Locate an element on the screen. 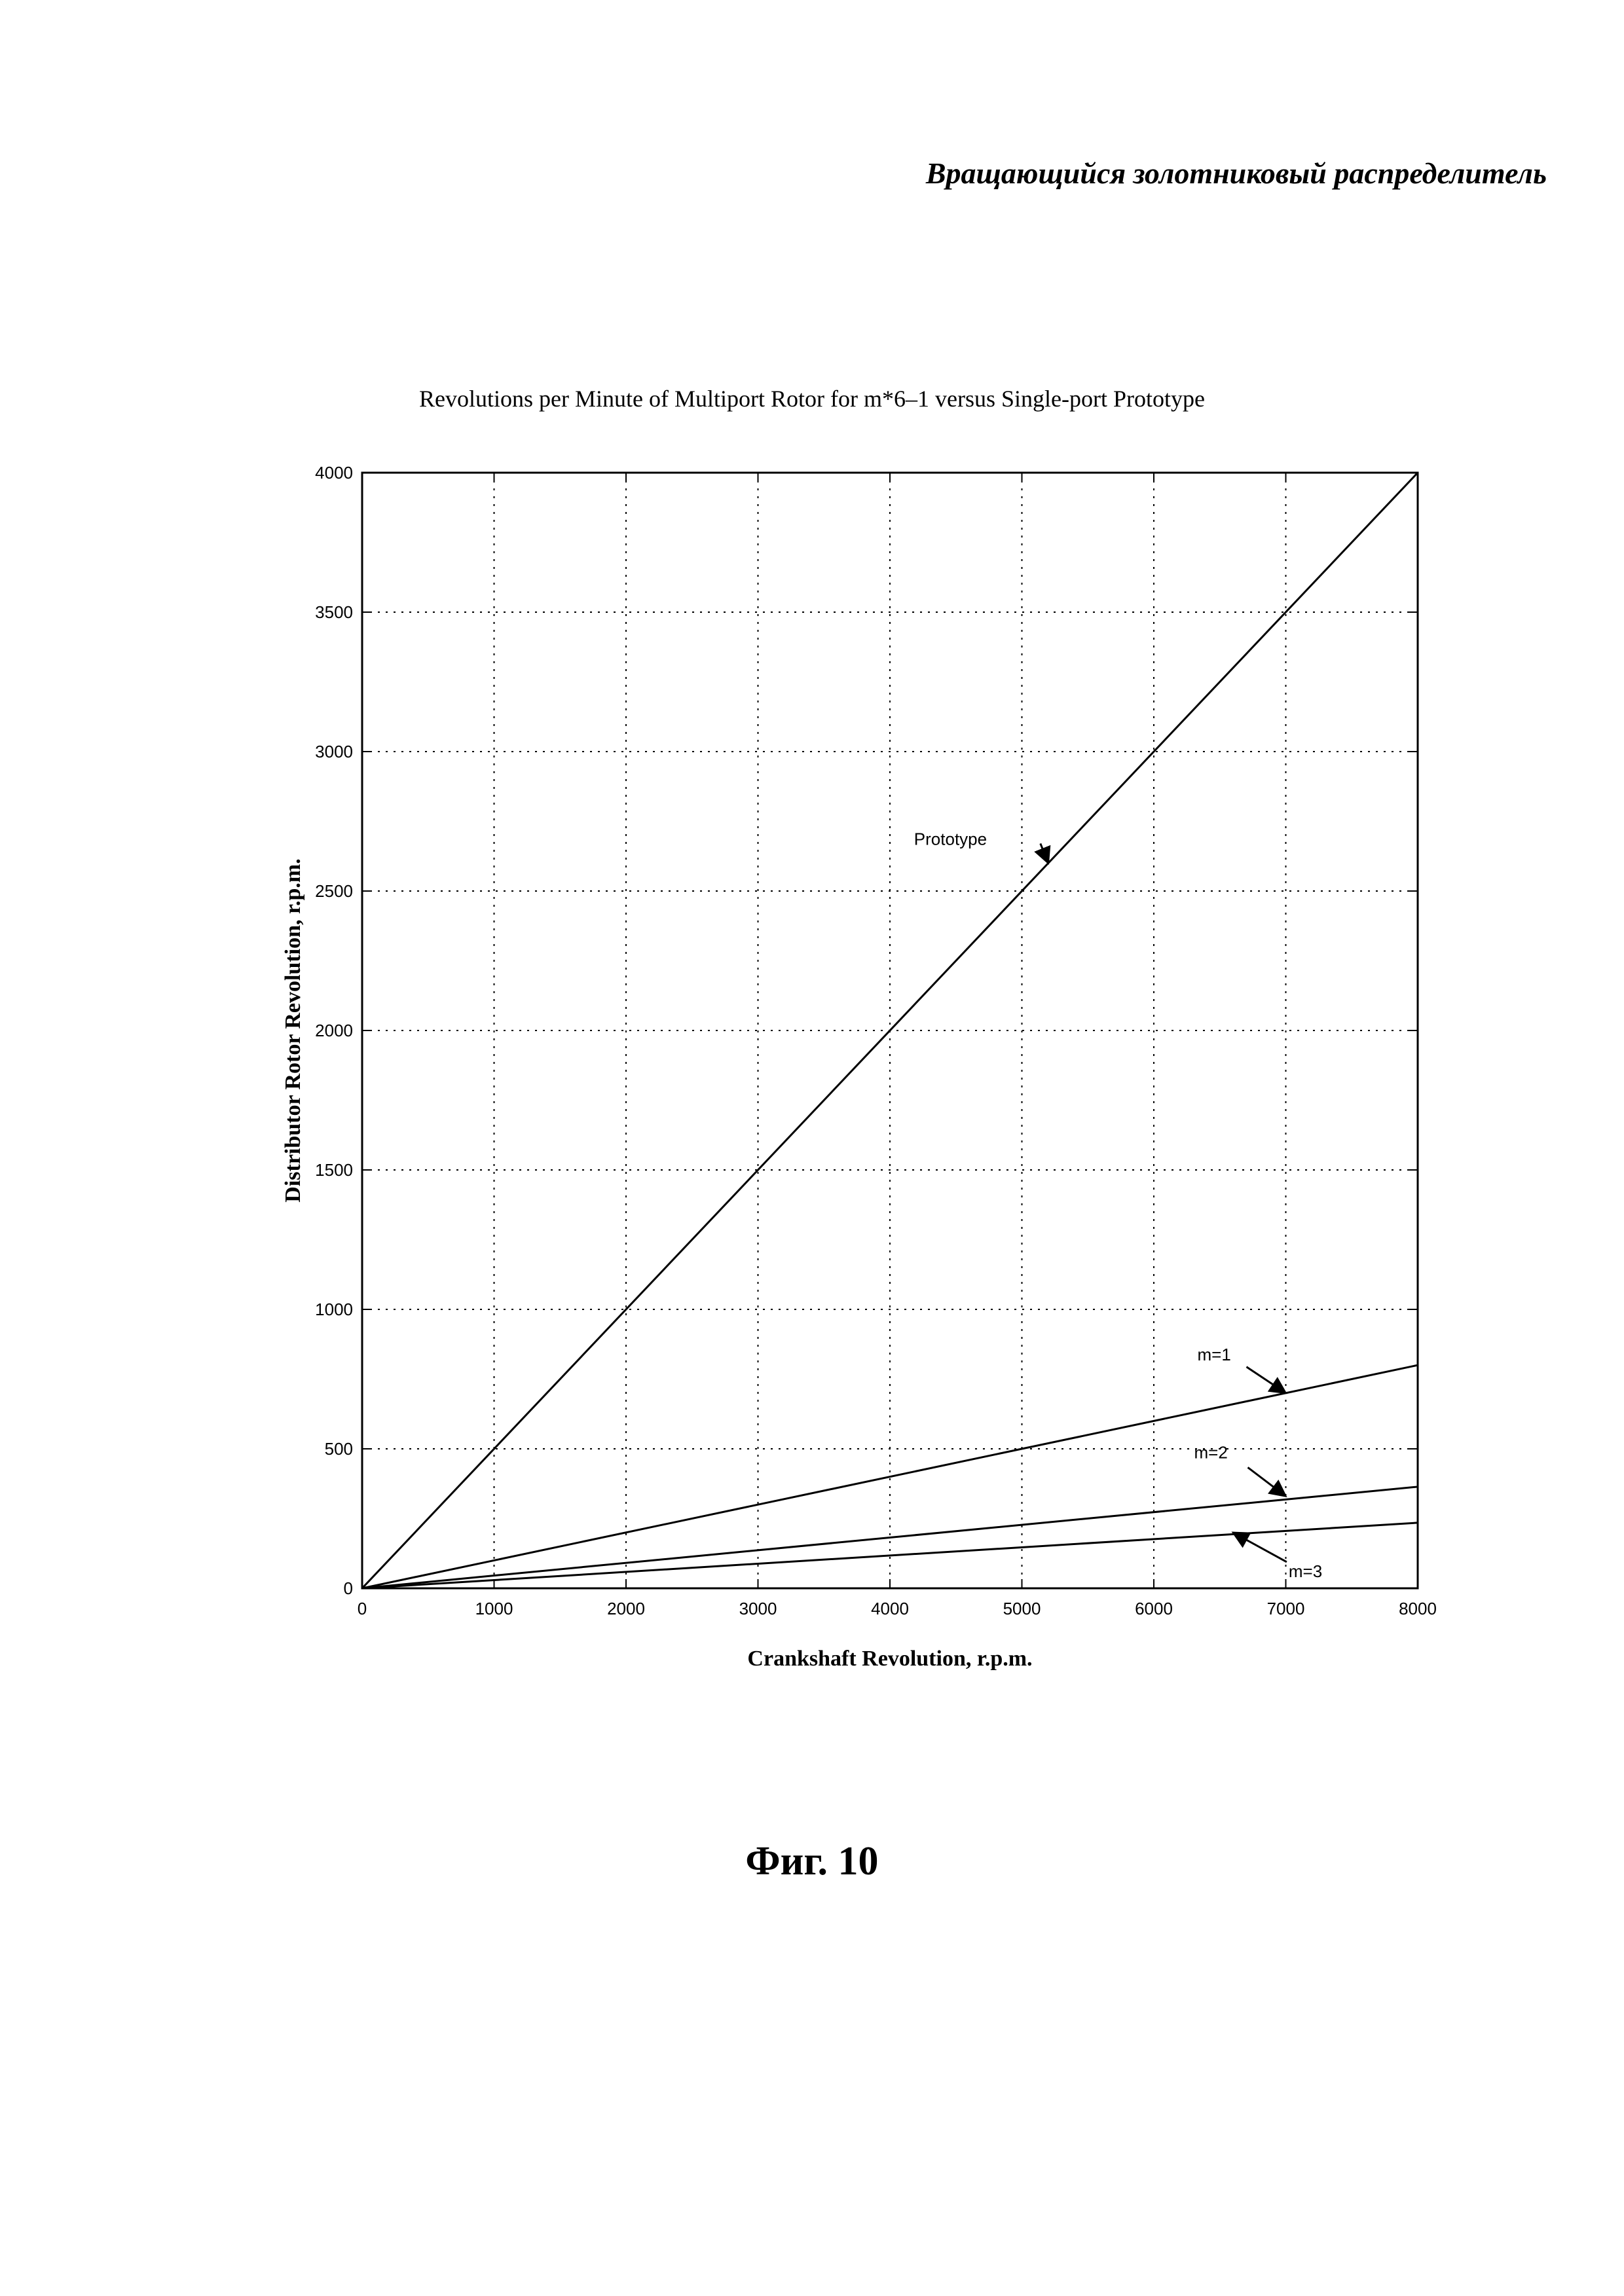  x-tick-label: 5000 is located at coordinates (1022, 1608).